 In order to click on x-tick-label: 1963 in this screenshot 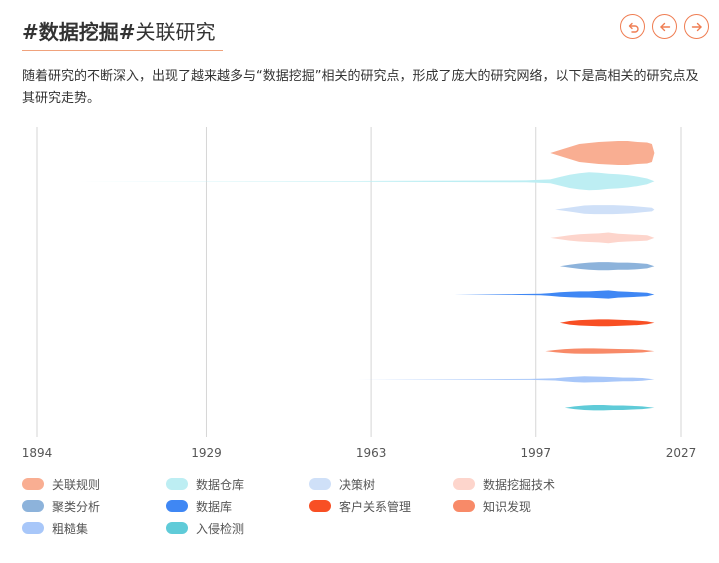, I will do `click(371, 453)`.